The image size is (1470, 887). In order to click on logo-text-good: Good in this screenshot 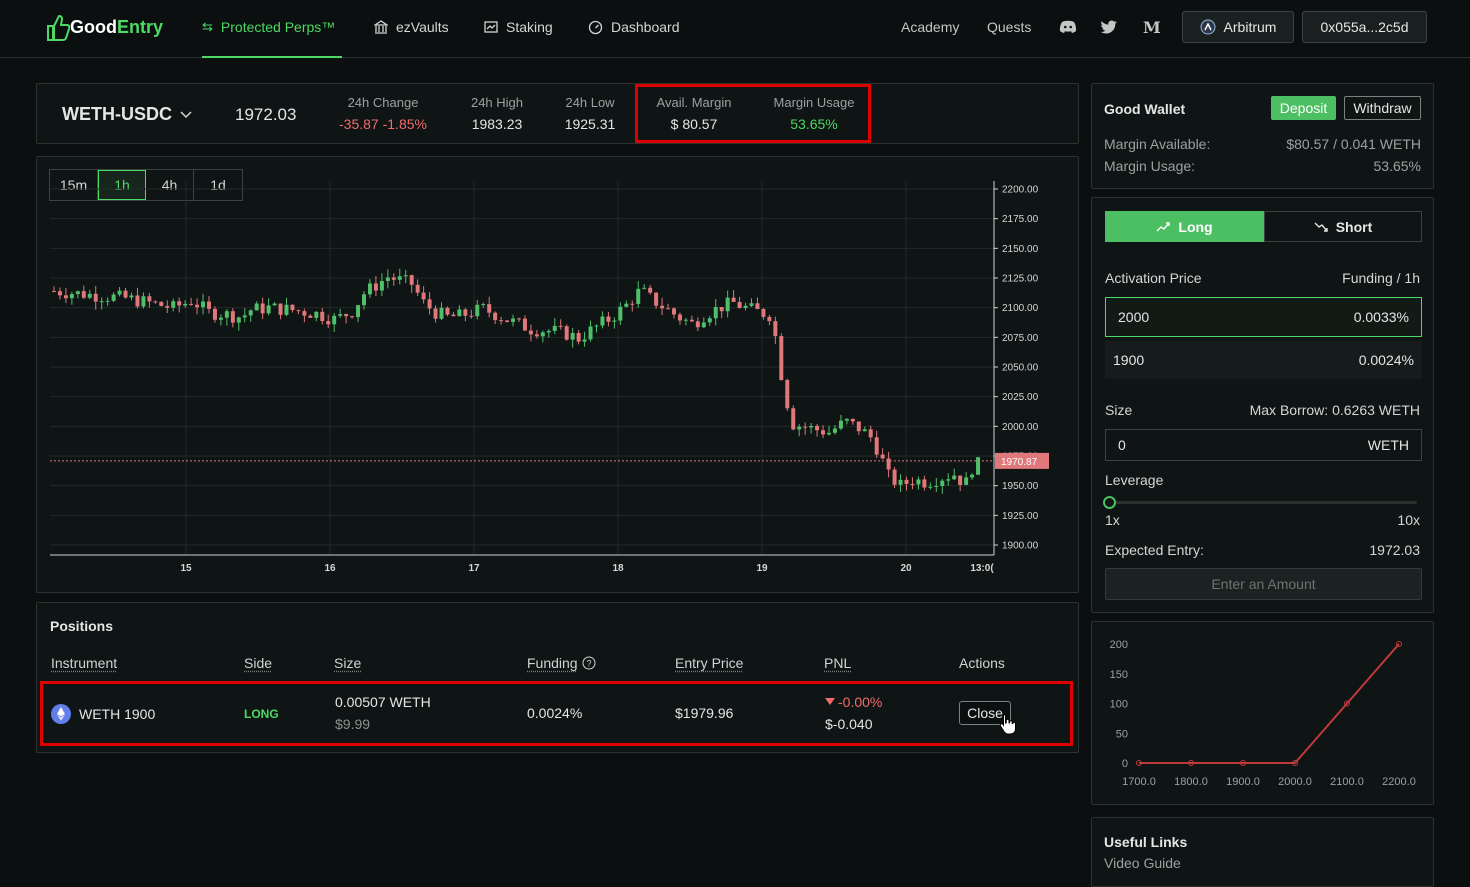, I will do `click(93, 27)`.